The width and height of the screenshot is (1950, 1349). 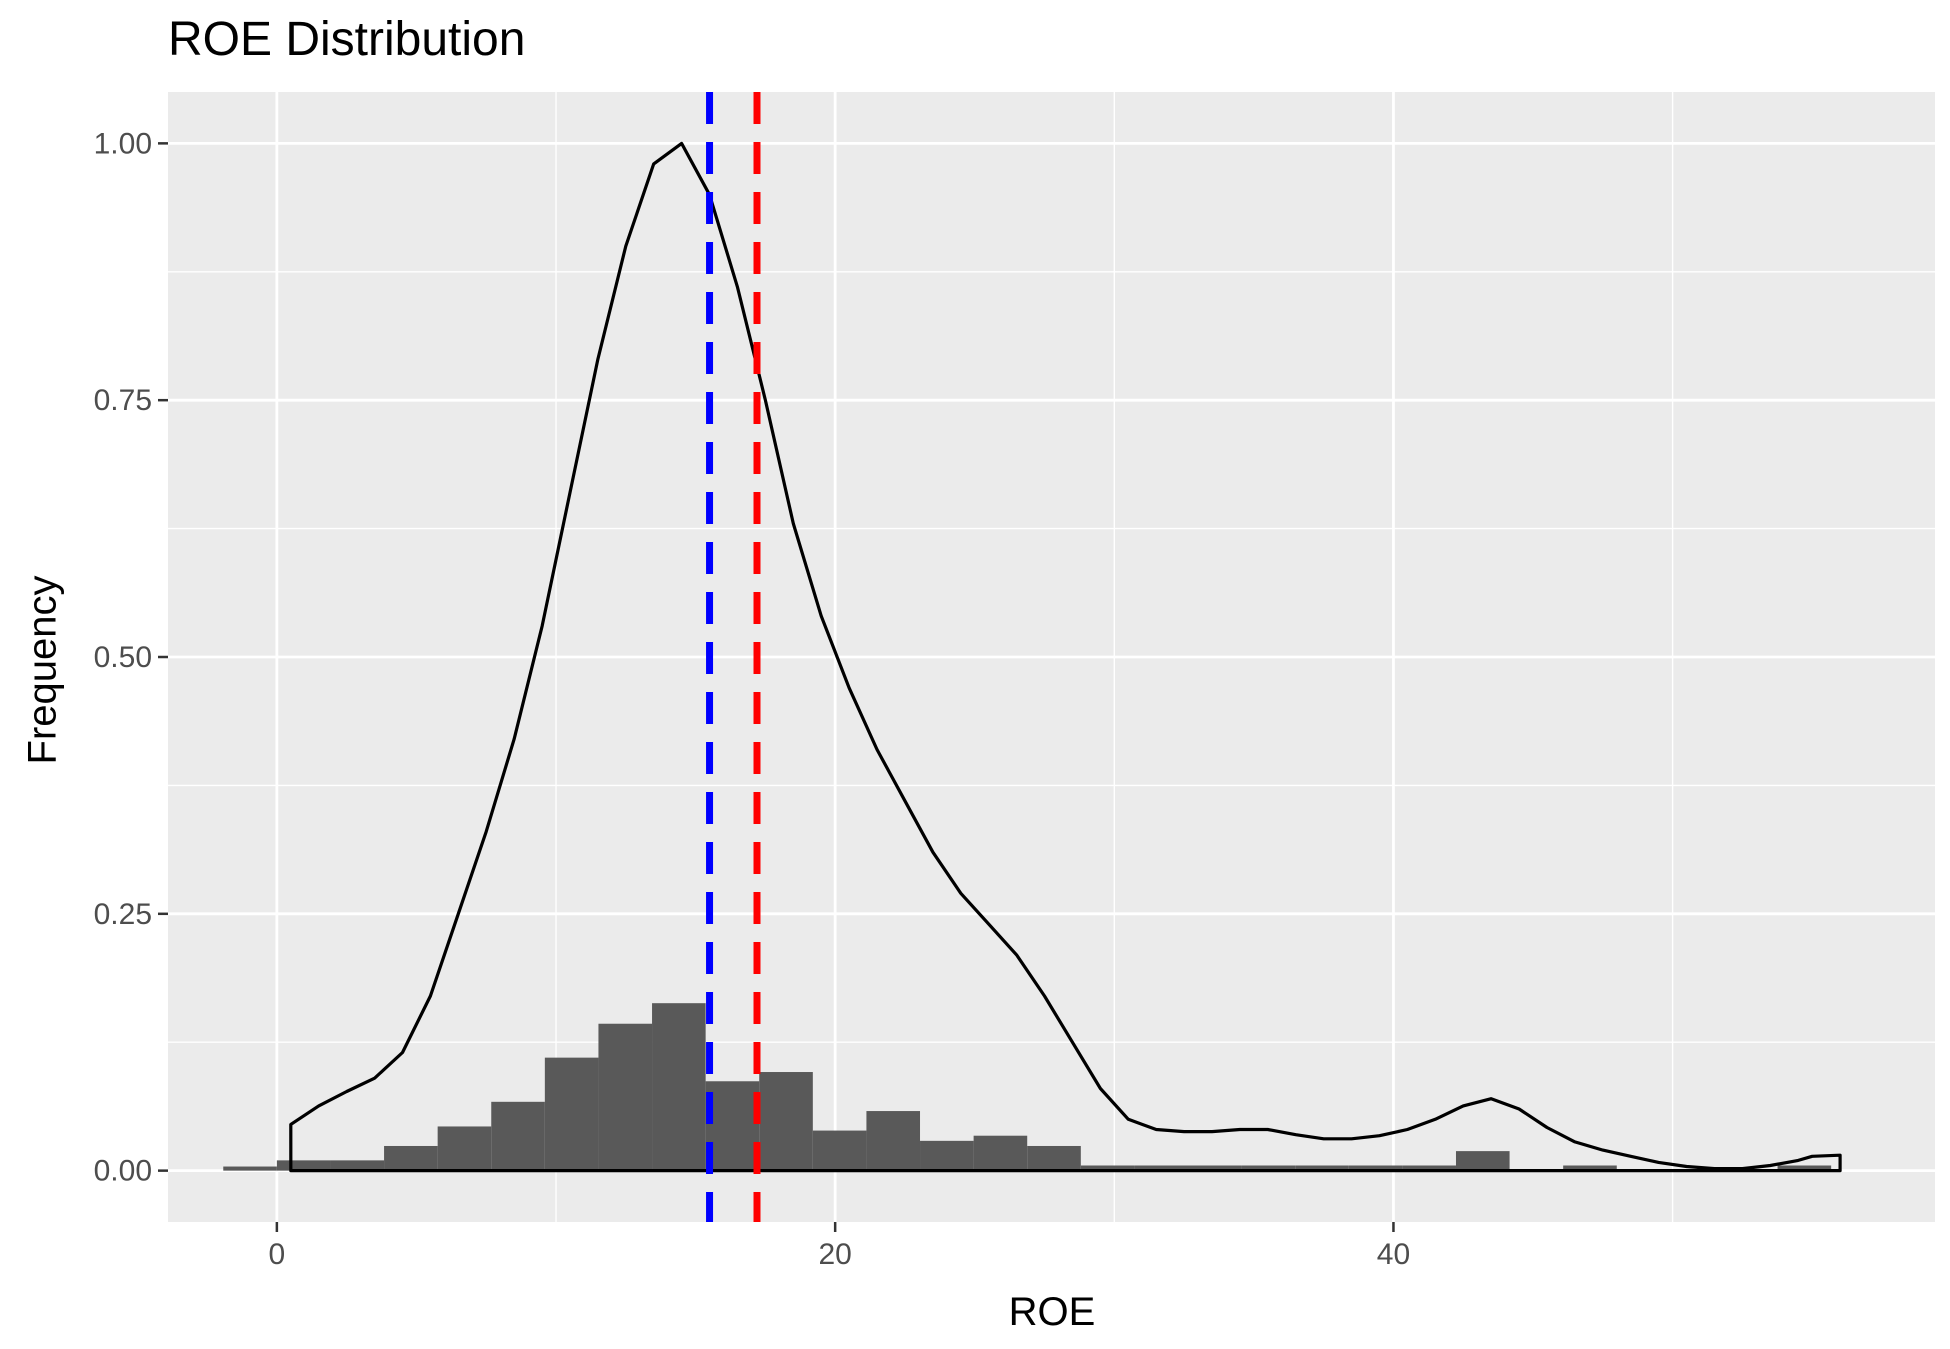 What do you see at coordinates (1393, 1254) in the screenshot?
I see `x-tick-label: 40` at bounding box center [1393, 1254].